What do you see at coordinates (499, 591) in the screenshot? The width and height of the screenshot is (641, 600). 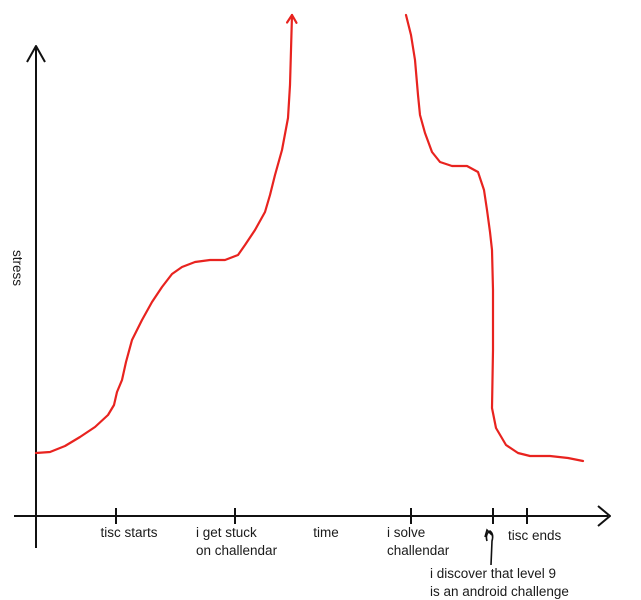 I see `x-tick-label-line: is an android challenge` at bounding box center [499, 591].